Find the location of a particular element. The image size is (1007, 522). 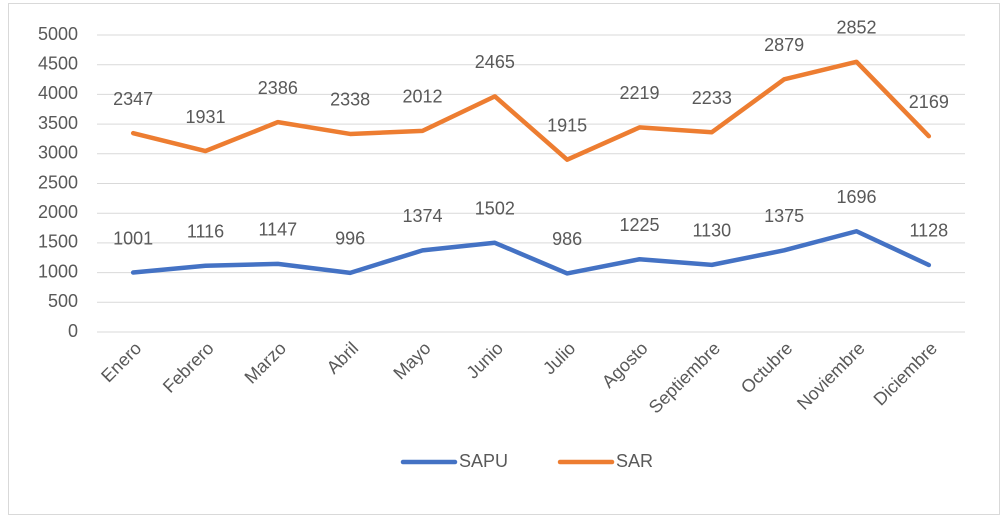

y-tick-label: 3000 is located at coordinates (58, 153).